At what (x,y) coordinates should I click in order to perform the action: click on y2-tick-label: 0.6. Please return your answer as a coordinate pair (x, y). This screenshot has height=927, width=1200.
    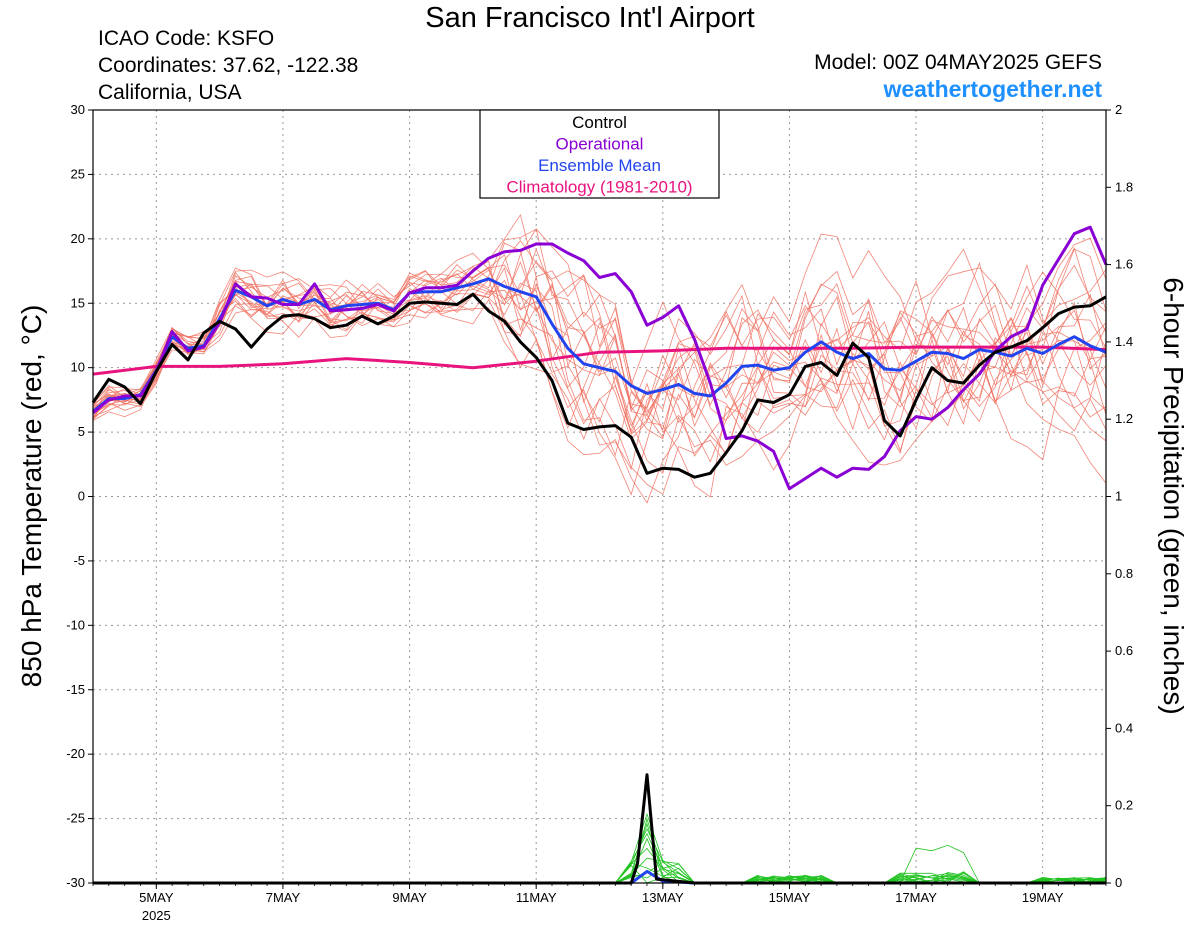
    Looking at the image, I should click on (1124, 650).